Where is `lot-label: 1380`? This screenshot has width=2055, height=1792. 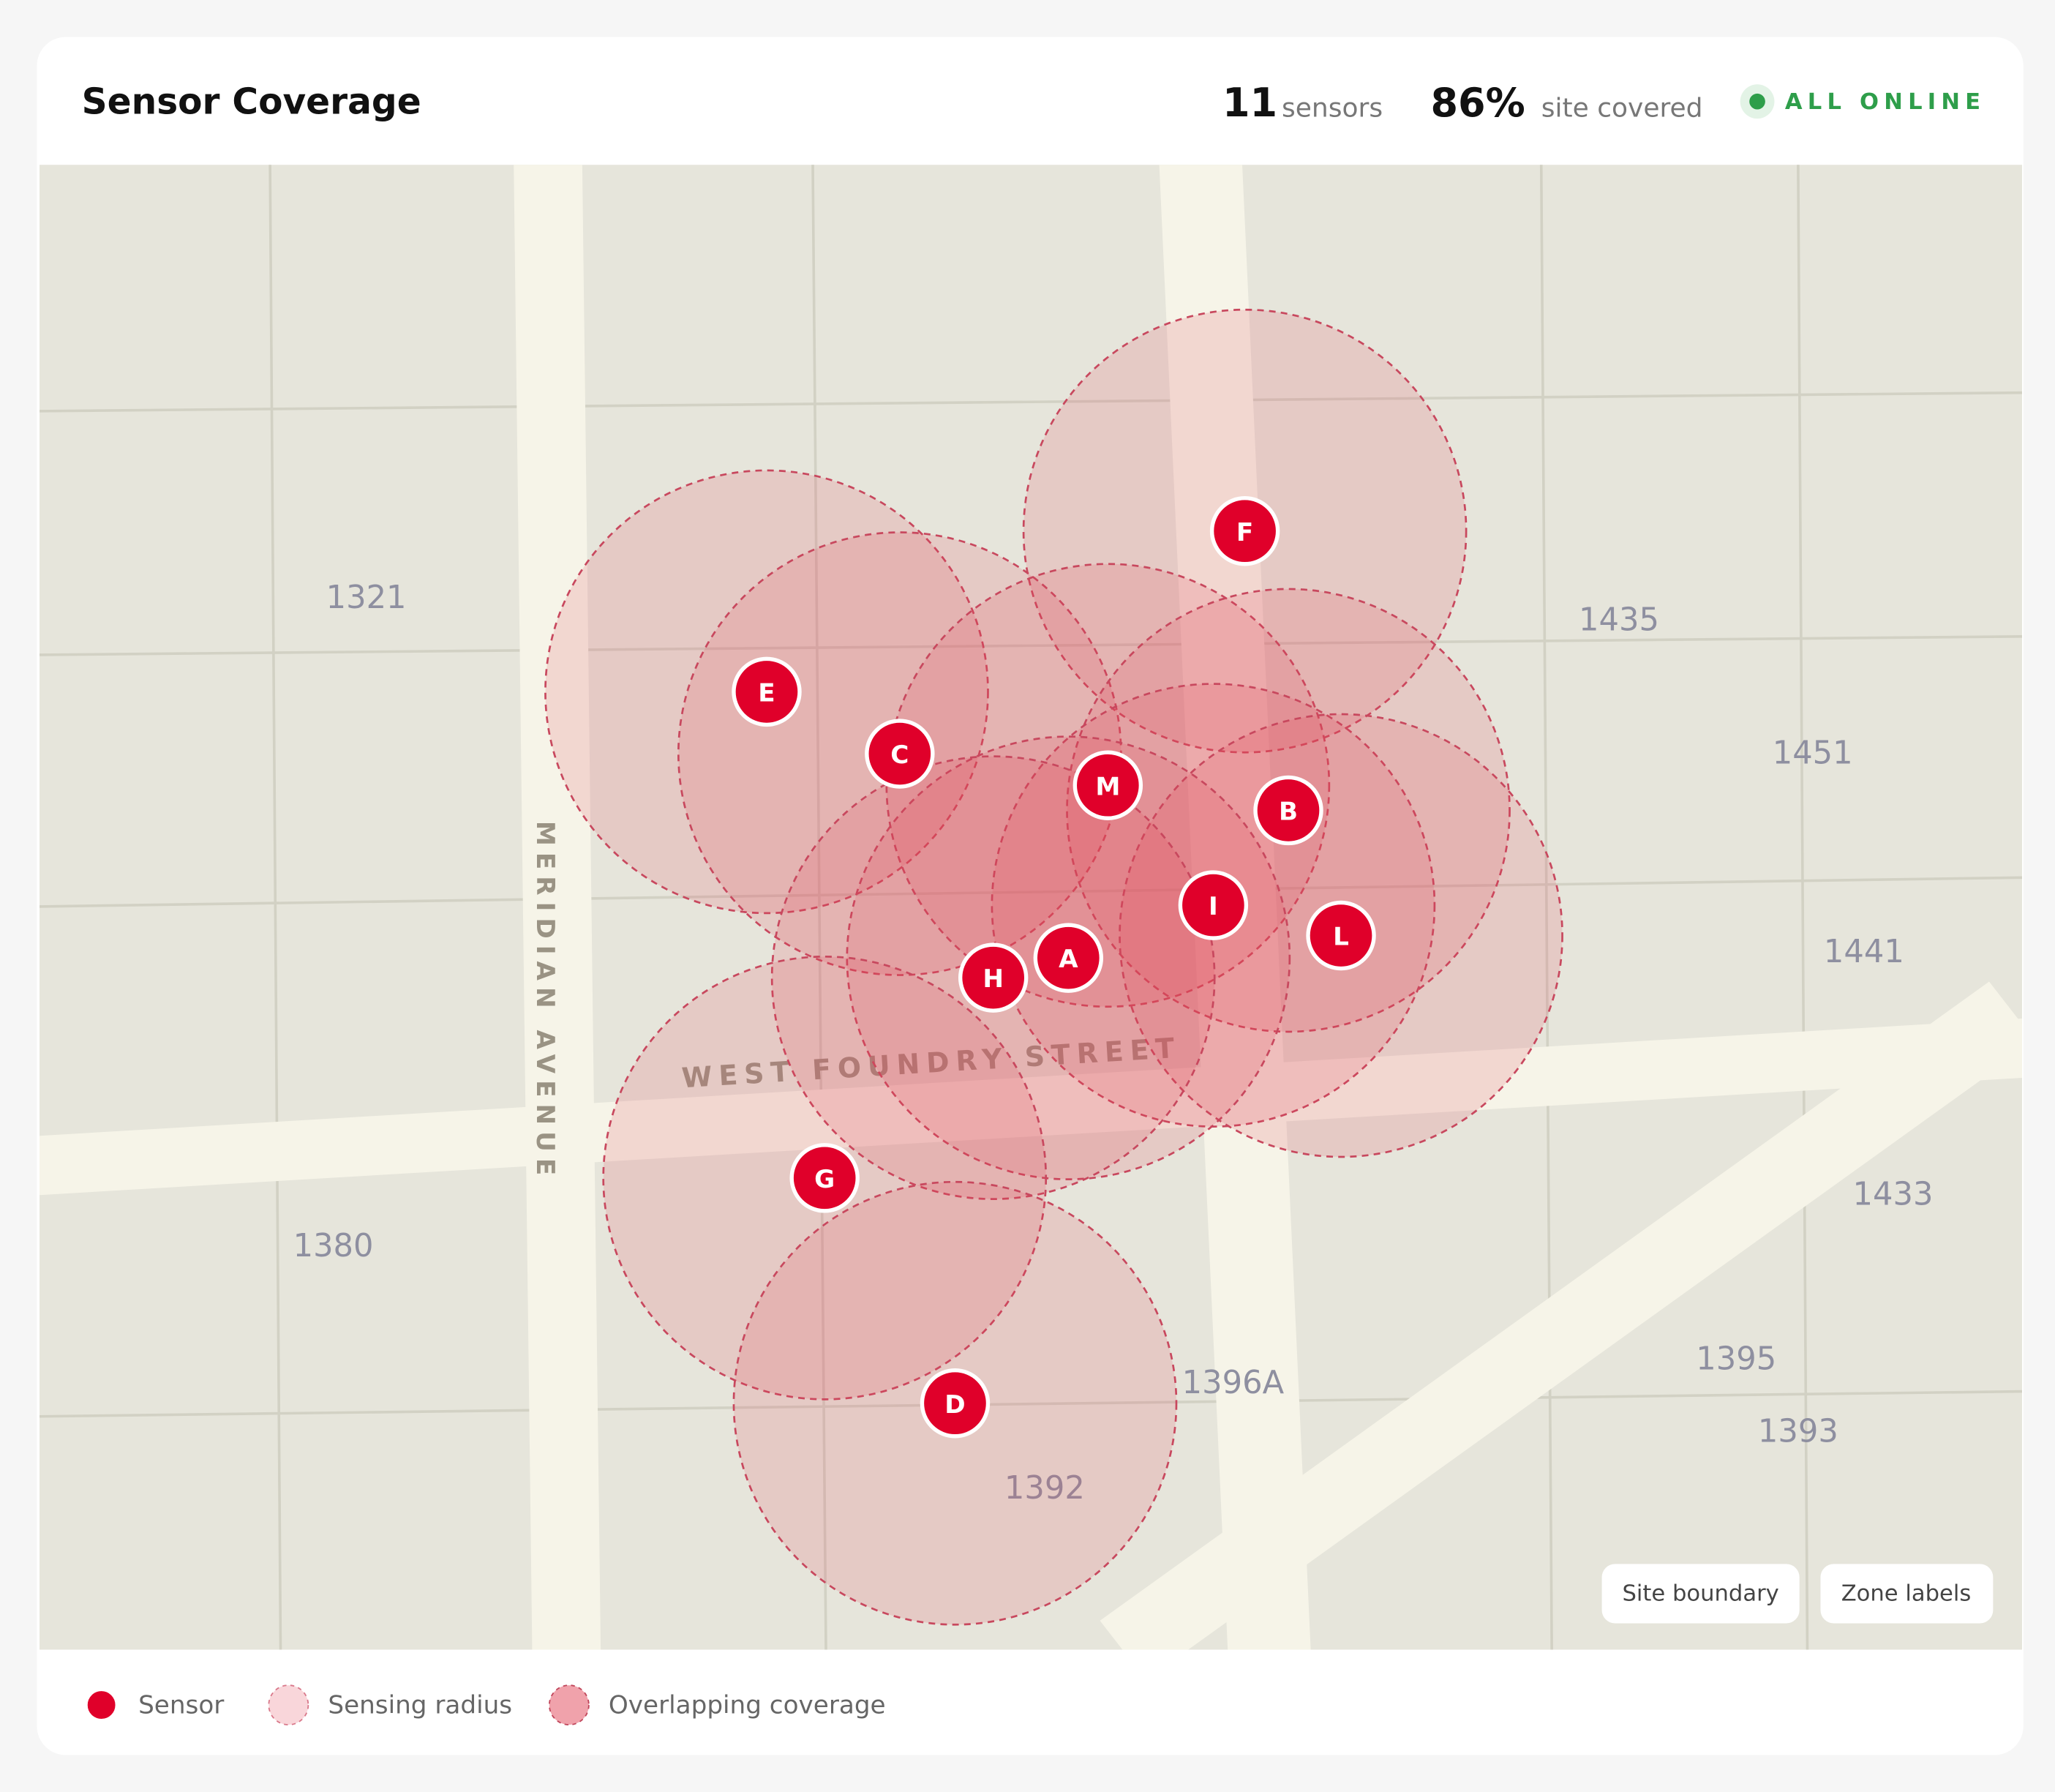 lot-label: 1380 is located at coordinates (333, 1246).